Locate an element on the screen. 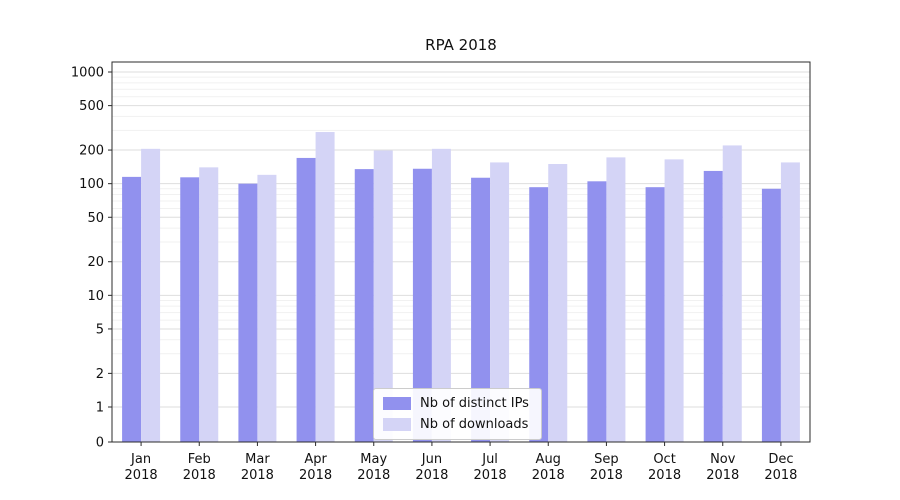 The image size is (900, 500). x-tick-label: May 2018 is located at coordinates (373, 467).